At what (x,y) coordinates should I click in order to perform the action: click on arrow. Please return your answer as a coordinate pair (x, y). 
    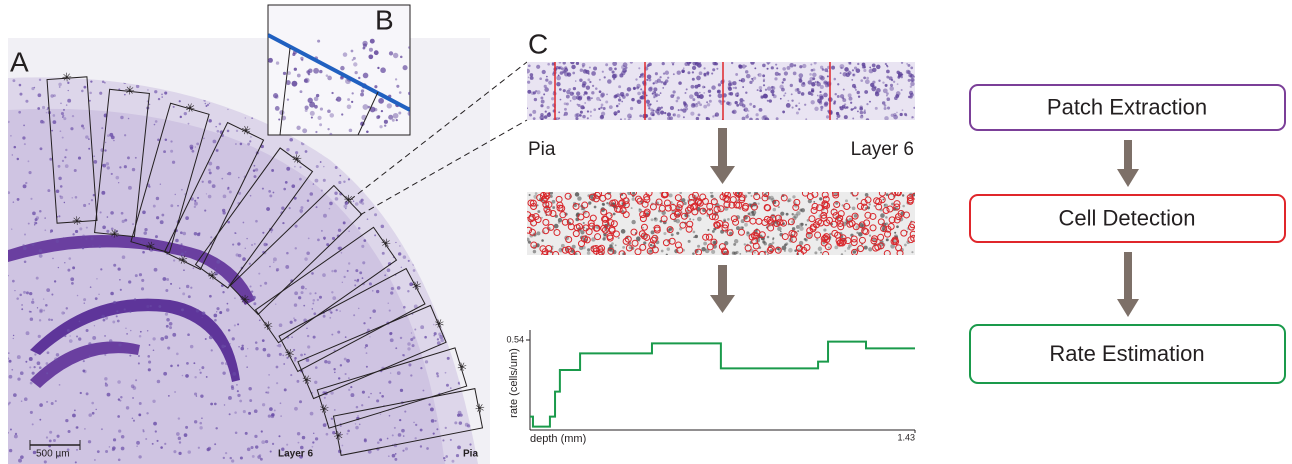
    Looking at the image, I should click on (1128, 276).